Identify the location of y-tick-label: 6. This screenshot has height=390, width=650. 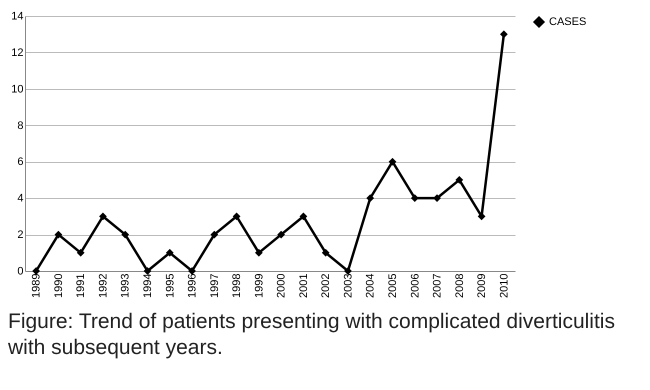
(20, 162).